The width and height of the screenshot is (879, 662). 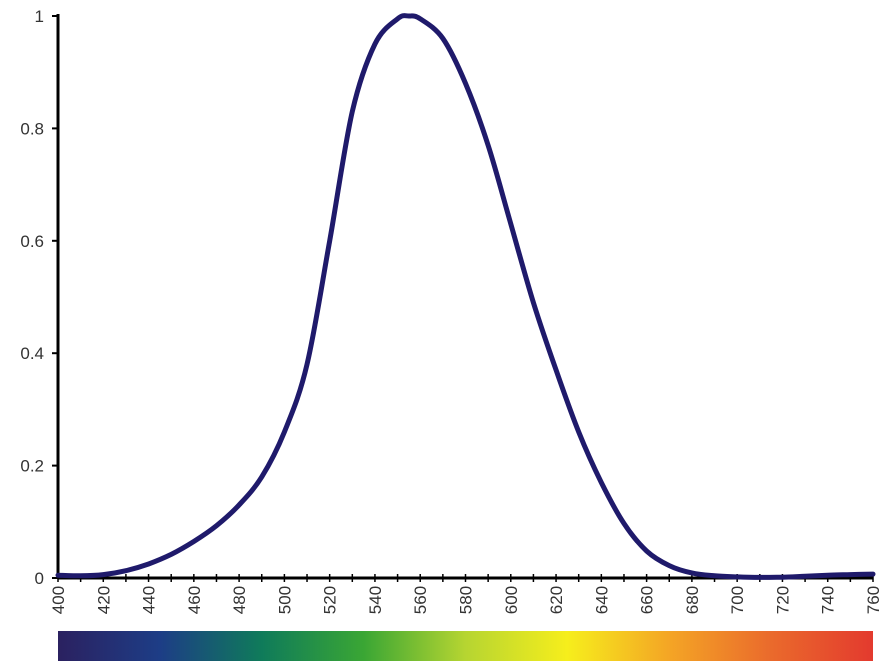 What do you see at coordinates (103, 600) in the screenshot?
I see `x-tick-label: 420` at bounding box center [103, 600].